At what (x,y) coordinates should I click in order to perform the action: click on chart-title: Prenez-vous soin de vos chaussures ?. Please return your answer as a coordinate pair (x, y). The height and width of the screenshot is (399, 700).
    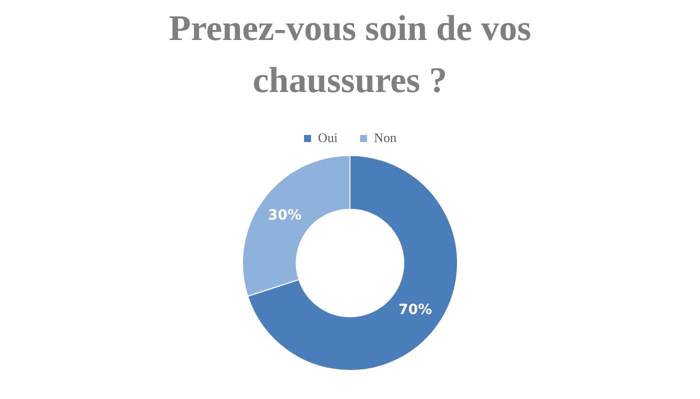
    Looking at the image, I should click on (350, 54).